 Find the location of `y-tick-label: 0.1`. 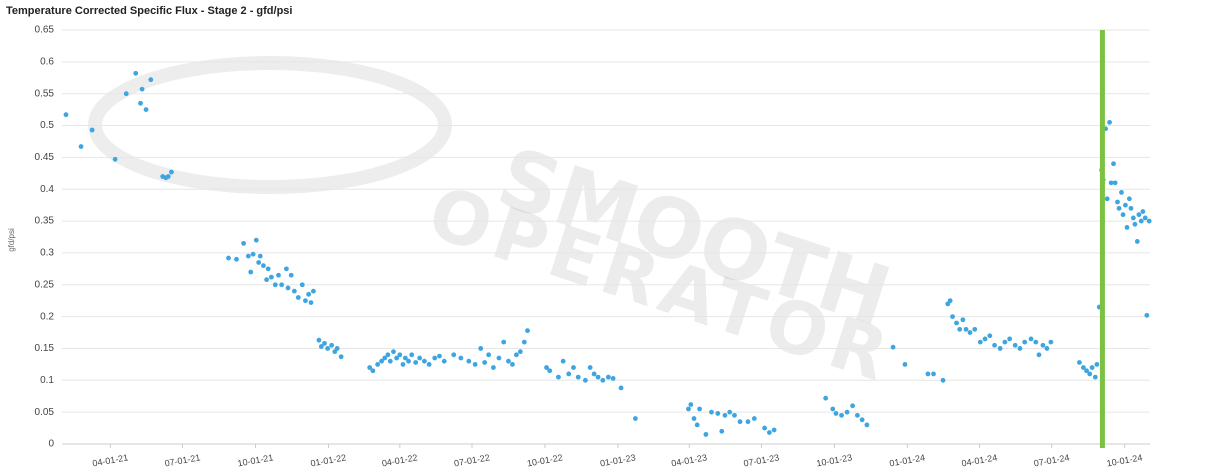

y-tick-label: 0.1 is located at coordinates (47, 380).